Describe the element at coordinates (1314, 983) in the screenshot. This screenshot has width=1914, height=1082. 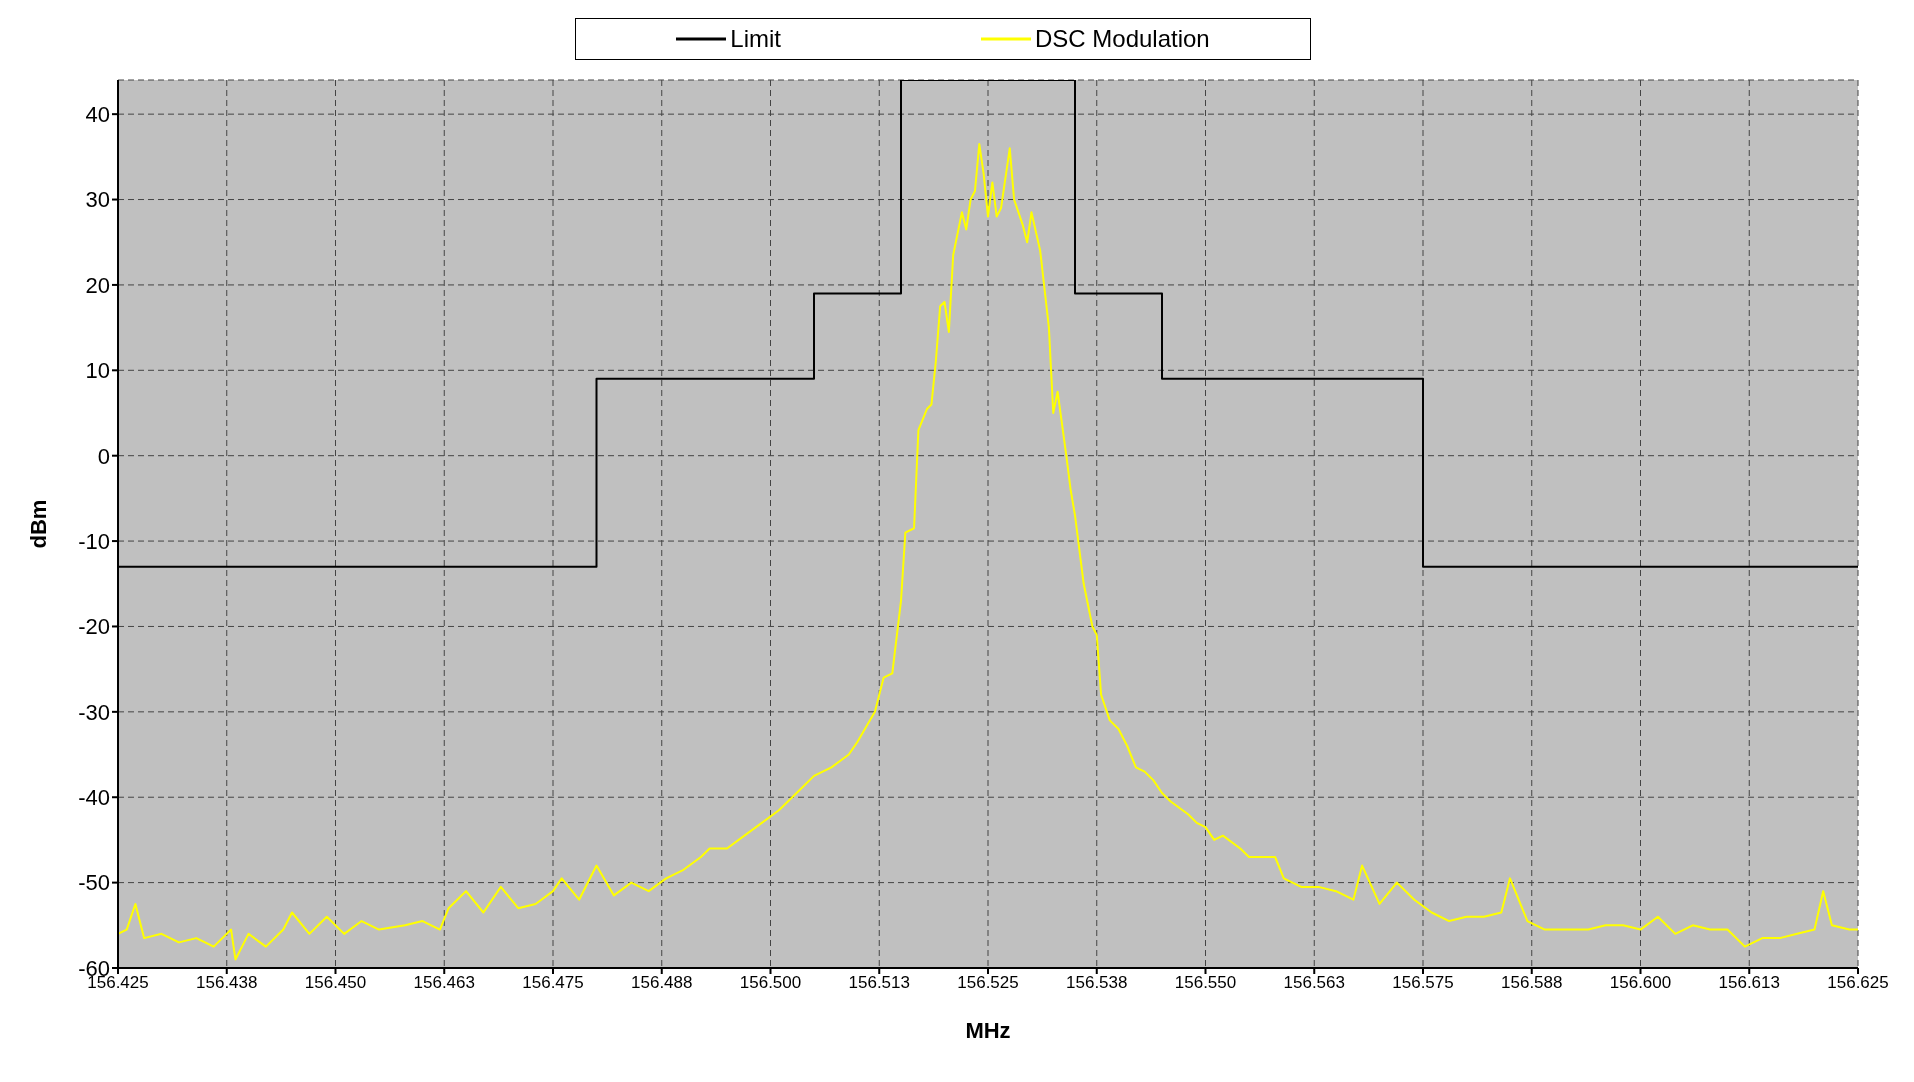
I see `x-tick-label: 156.563` at that location.